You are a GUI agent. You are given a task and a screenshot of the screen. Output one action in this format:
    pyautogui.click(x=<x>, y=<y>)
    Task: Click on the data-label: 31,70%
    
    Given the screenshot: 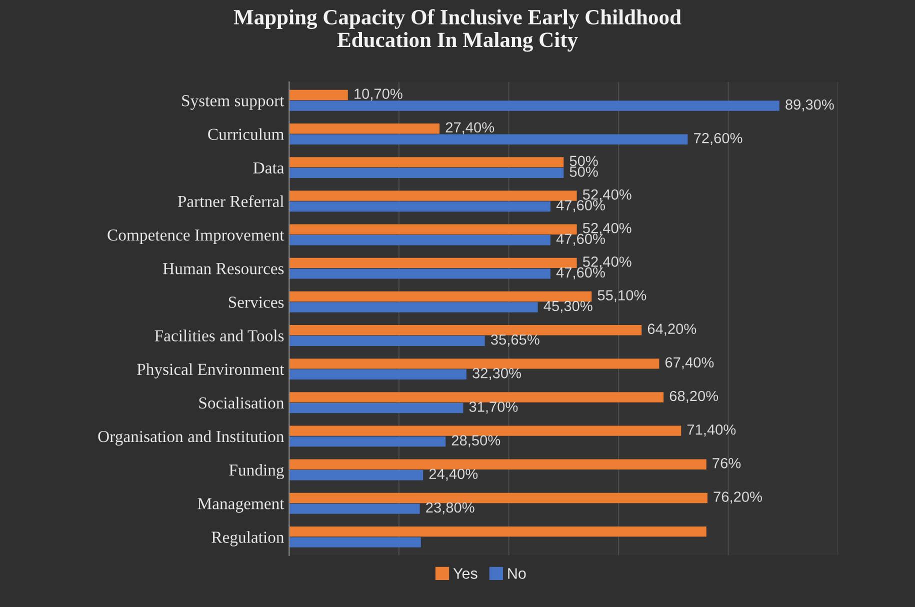 What is the action you would take?
    pyautogui.click(x=493, y=408)
    